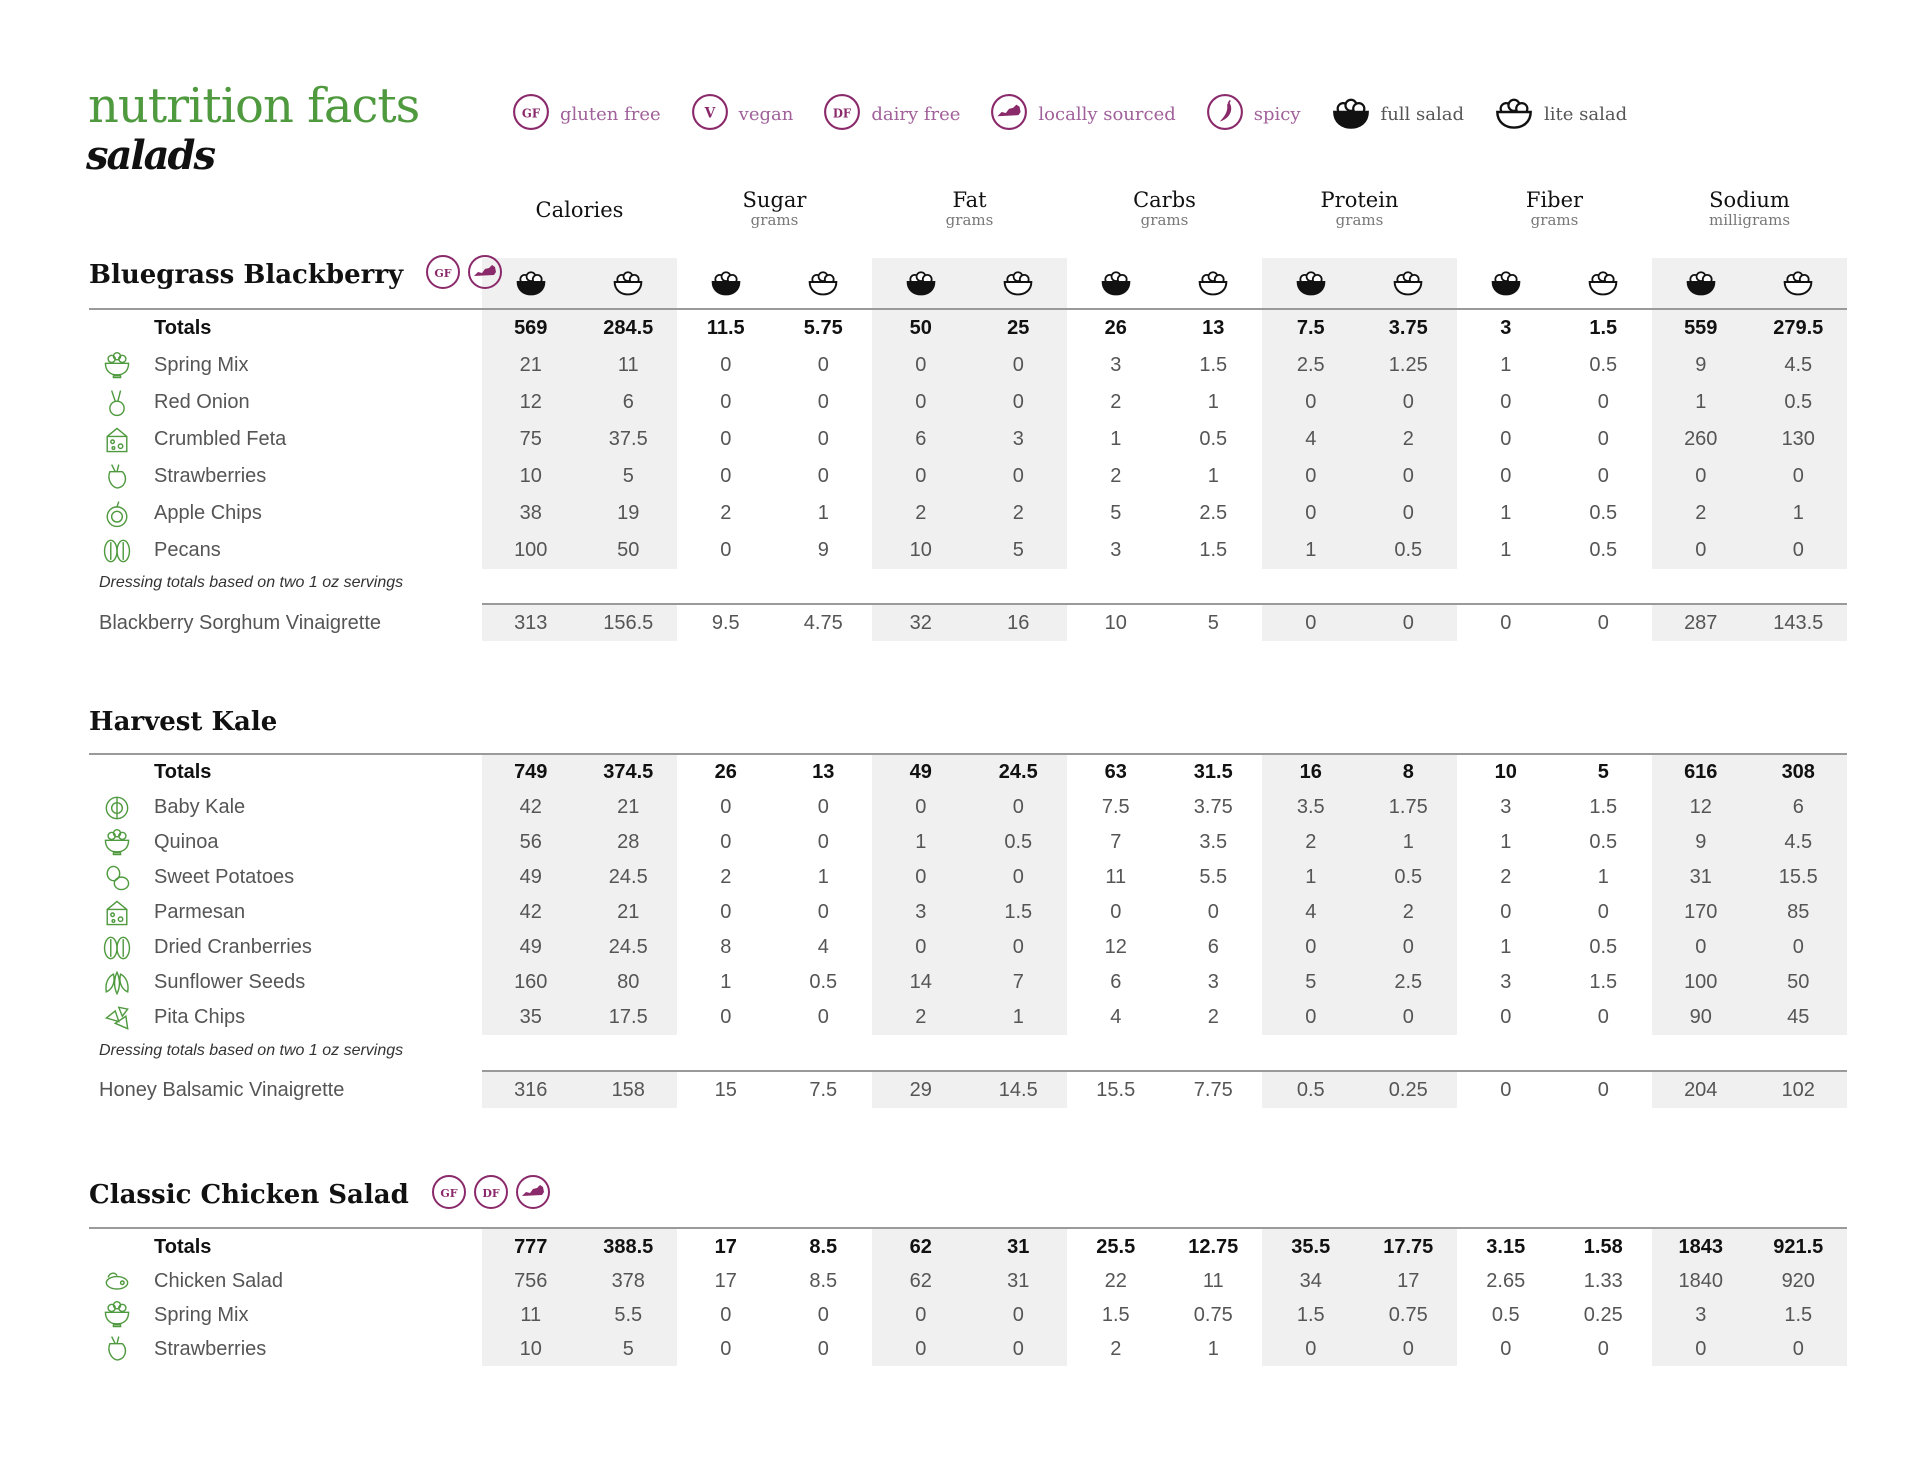 This screenshot has width=1920, height=1484. What do you see at coordinates (1408, 807) in the screenshot?
I see `value-cell: 1.75` at bounding box center [1408, 807].